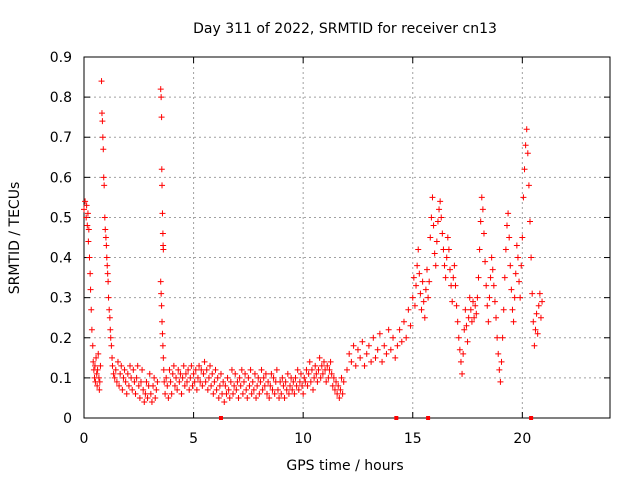  What do you see at coordinates (84, 439) in the screenshot?
I see `x-tick-label: 0` at bounding box center [84, 439].